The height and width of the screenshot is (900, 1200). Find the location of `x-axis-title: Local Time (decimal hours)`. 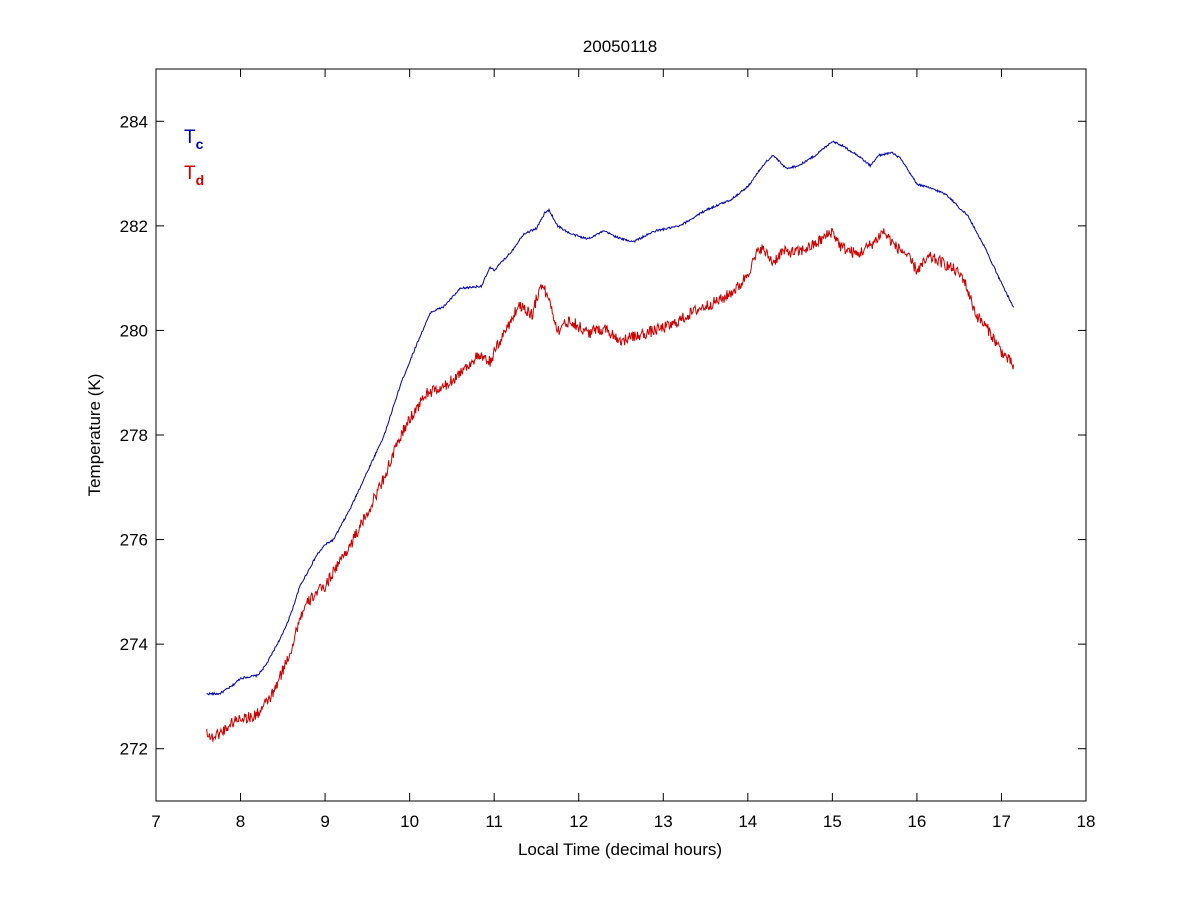

x-axis-title: Local Time (decimal hours) is located at coordinates (620, 849).